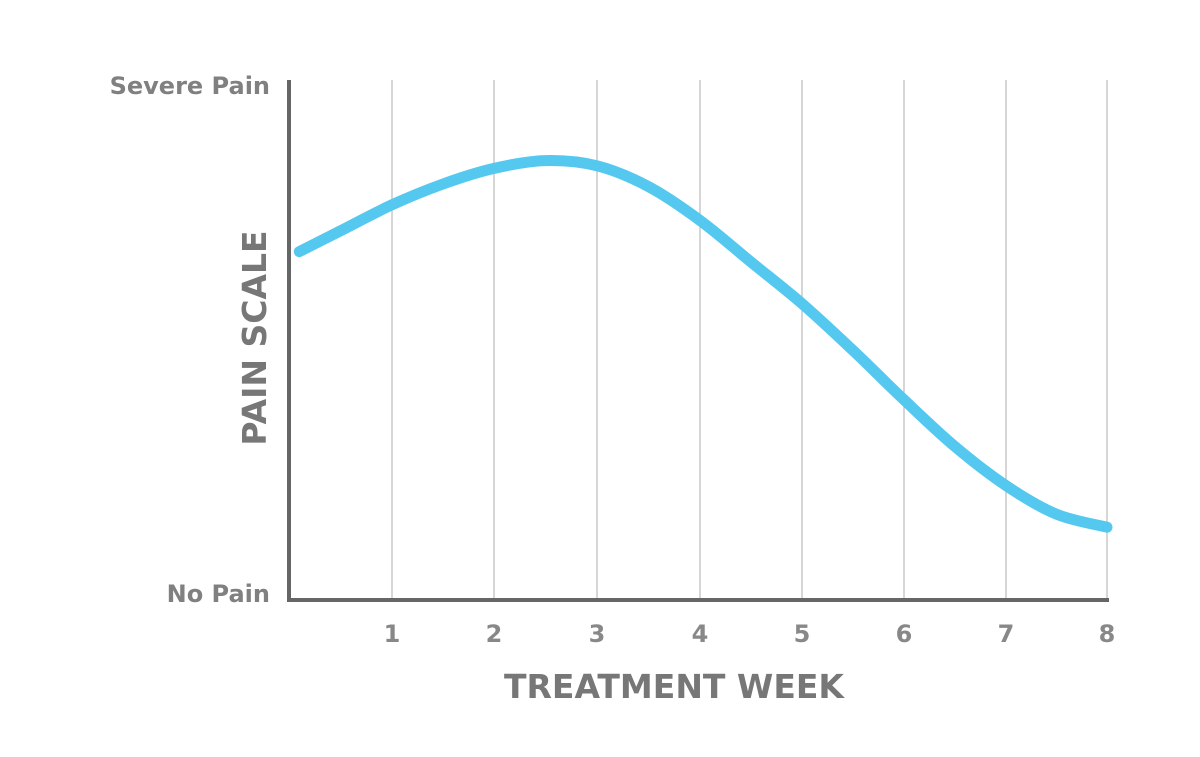  Describe the element at coordinates (1107, 634) in the screenshot. I see `x-tick-label-8: 8` at that location.